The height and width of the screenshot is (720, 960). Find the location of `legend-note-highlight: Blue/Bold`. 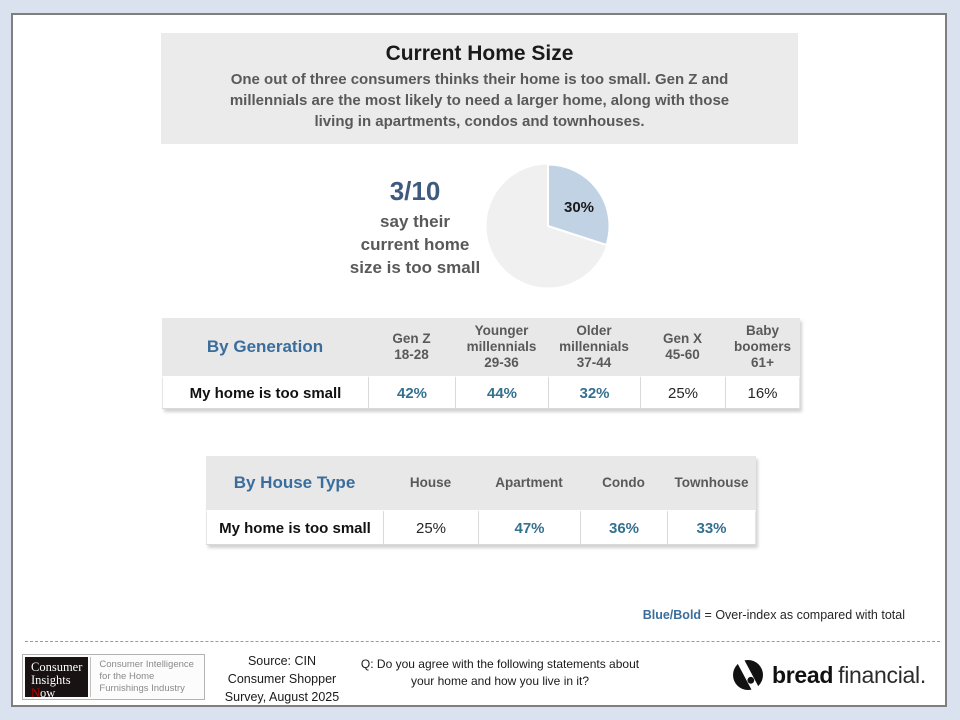

legend-note-highlight: Blue/Bold is located at coordinates (672, 615).